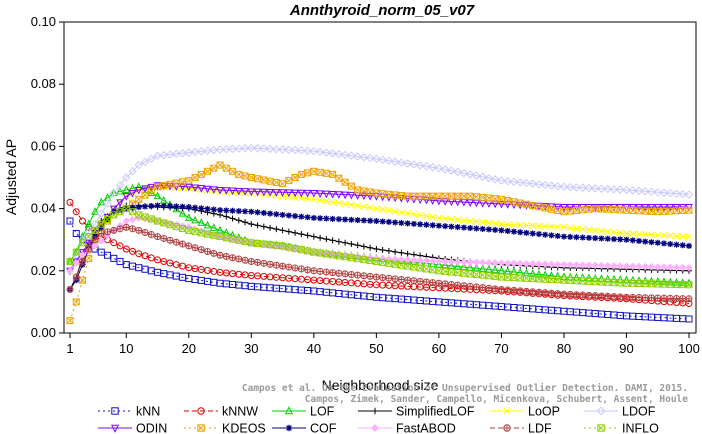 The height and width of the screenshot is (434, 702). What do you see at coordinates (540, 428) in the screenshot?
I see `legend-label: LDF` at bounding box center [540, 428].